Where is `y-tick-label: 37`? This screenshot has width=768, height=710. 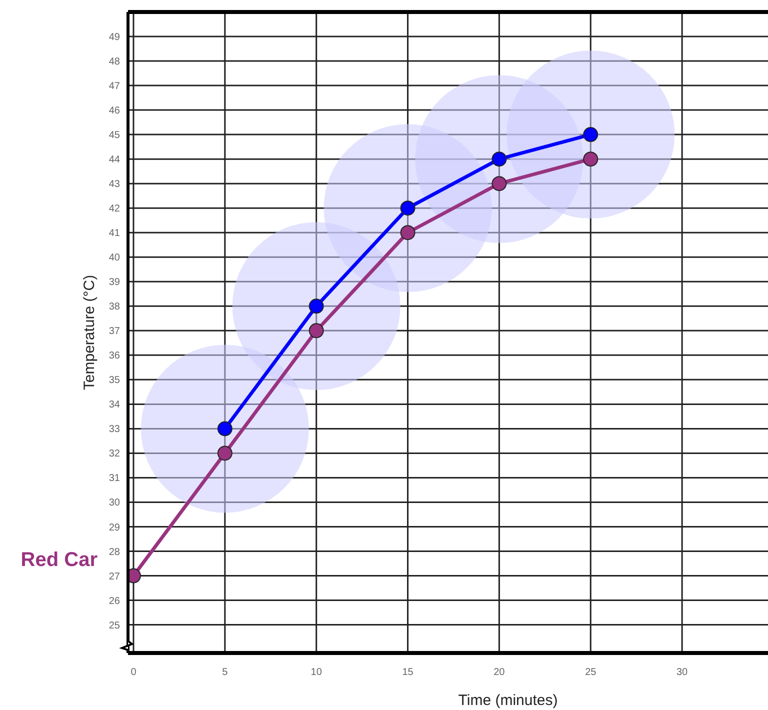
y-tick-label: 37 is located at coordinates (114, 332).